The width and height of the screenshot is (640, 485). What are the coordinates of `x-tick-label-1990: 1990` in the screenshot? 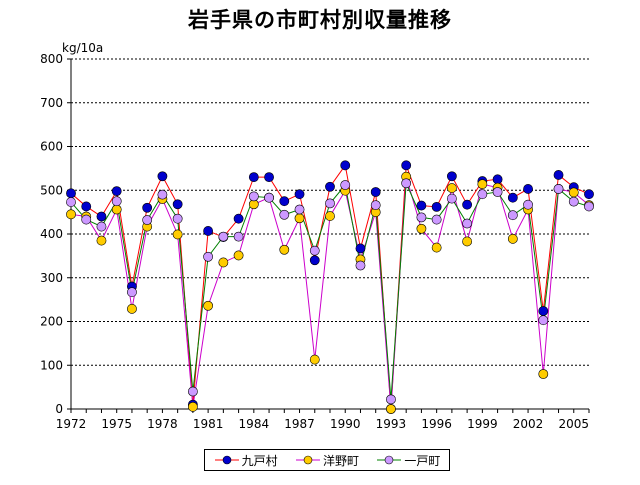 It's located at (345, 424).